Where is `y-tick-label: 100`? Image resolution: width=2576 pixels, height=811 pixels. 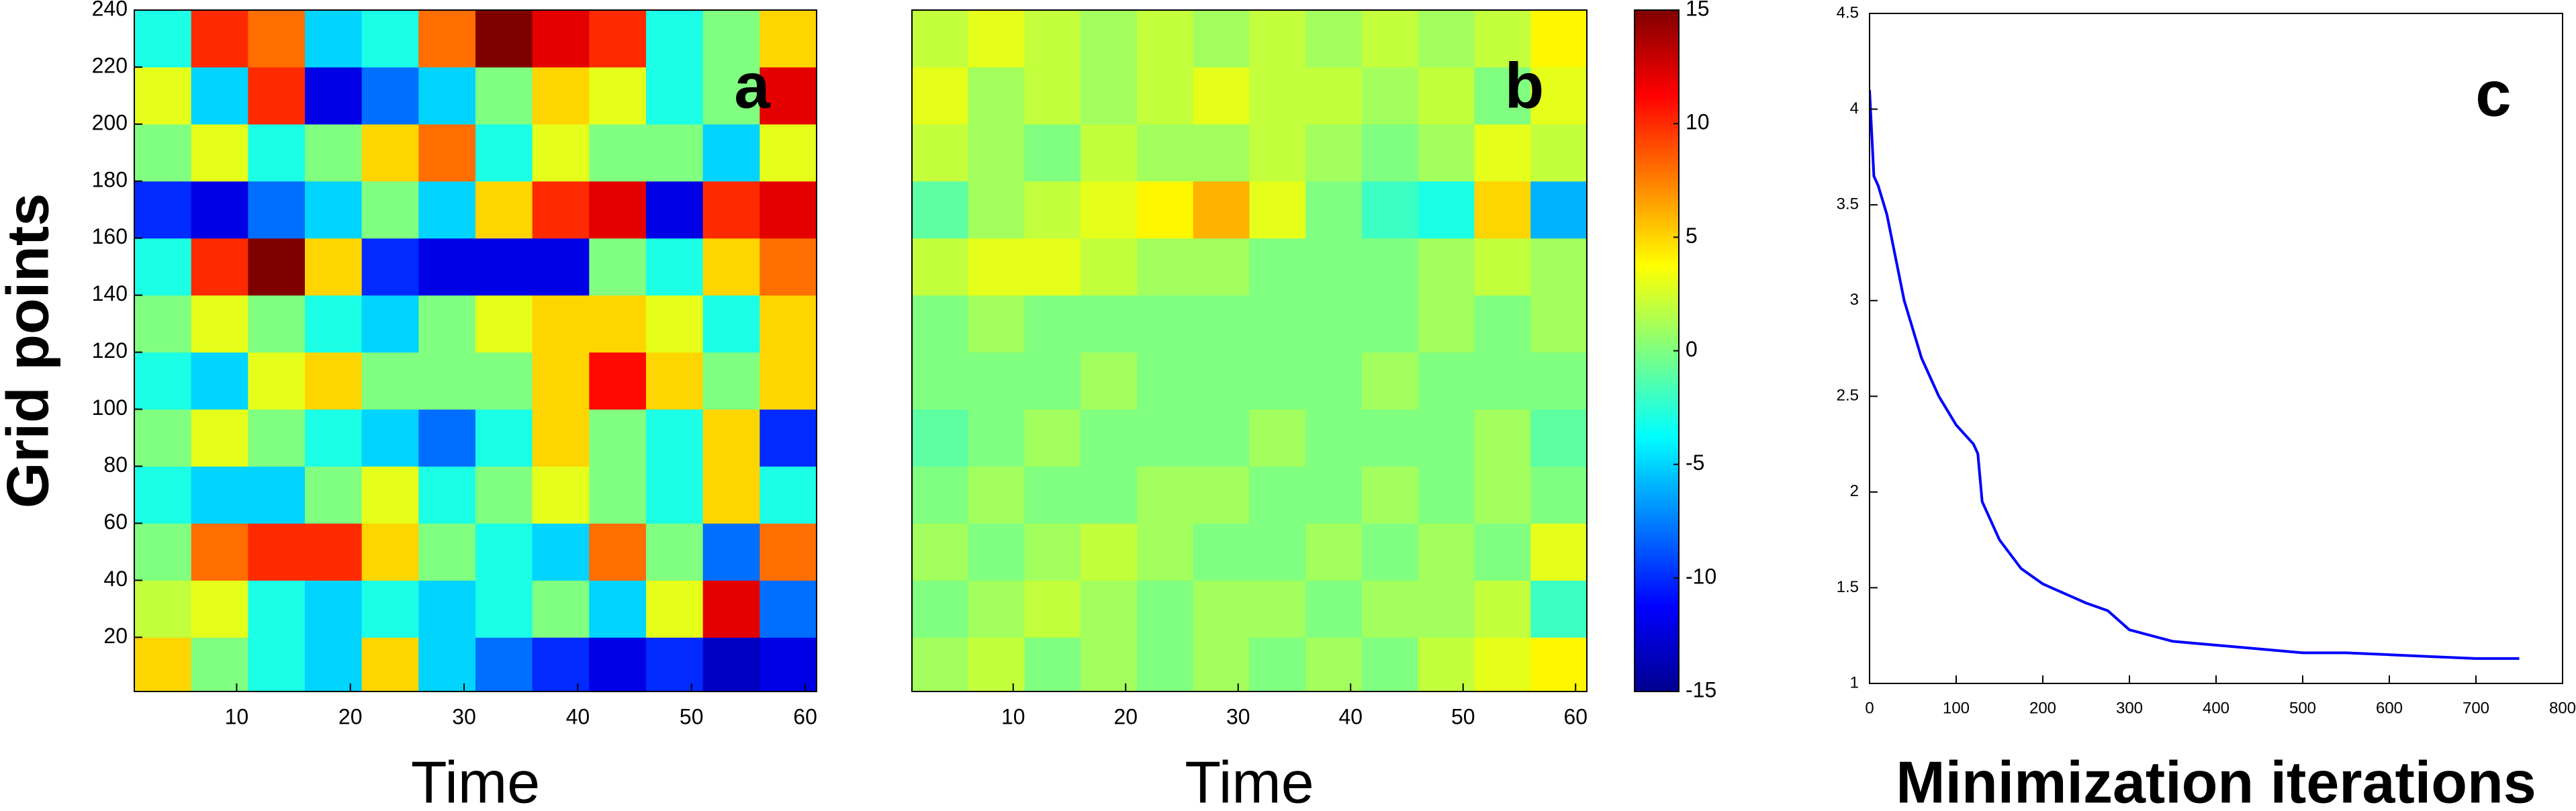
y-tick-label: 100 is located at coordinates (110, 407).